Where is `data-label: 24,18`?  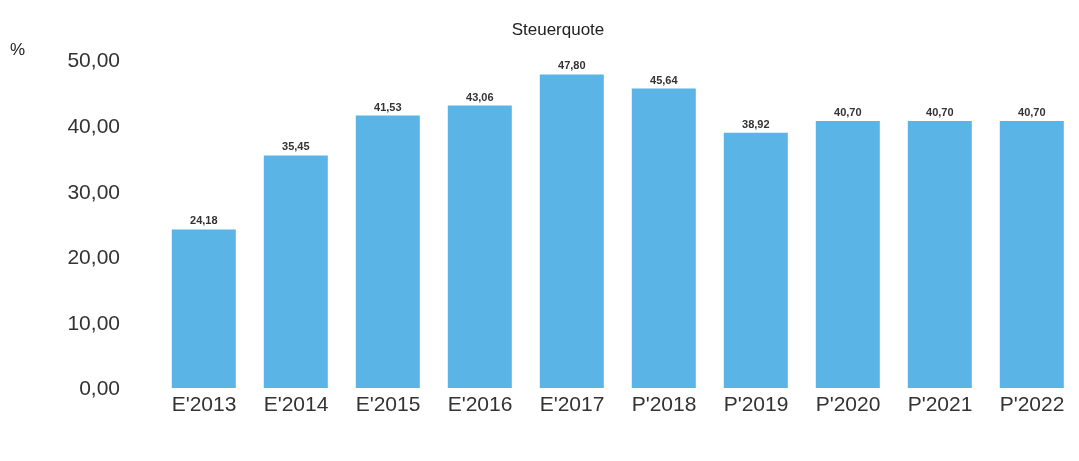 data-label: 24,18 is located at coordinates (204, 220).